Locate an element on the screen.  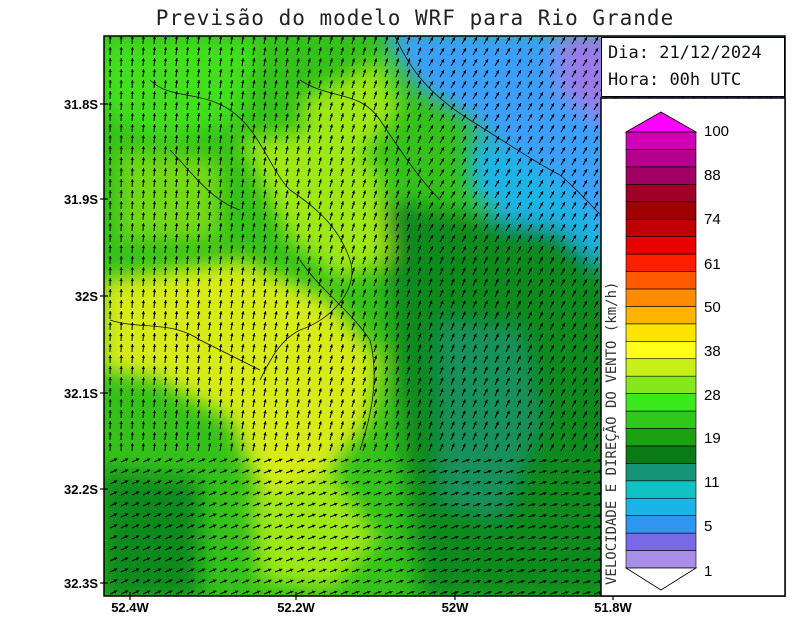
colorbar-label: 1 is located at coordinates (708, 571).